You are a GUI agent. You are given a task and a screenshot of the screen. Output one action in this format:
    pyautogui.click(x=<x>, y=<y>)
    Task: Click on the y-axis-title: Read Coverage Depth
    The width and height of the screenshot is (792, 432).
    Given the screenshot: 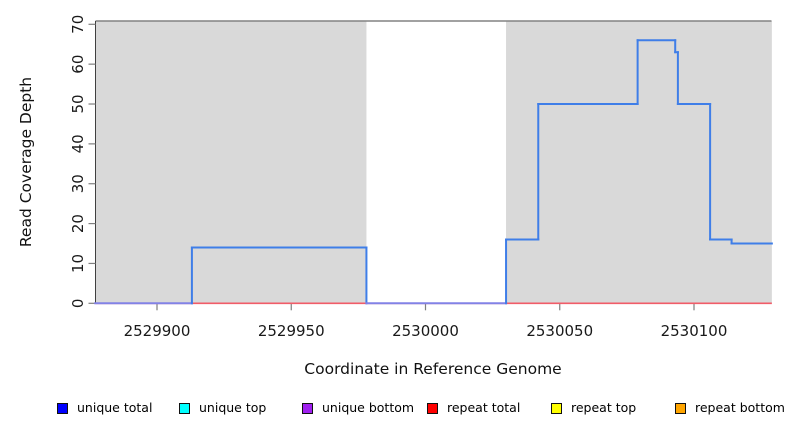 What is the action you would take?
    pyautogui.click(x=26, y=162)
    